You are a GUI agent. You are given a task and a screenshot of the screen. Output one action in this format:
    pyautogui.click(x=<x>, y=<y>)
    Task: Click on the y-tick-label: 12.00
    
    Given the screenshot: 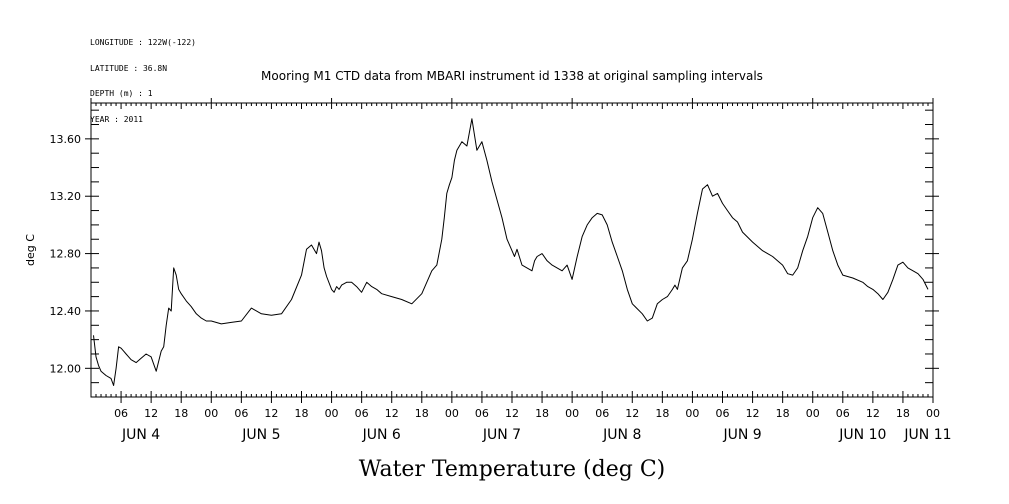 What is the action you would take?
    pyautogui.click(x=66, y=368)
    